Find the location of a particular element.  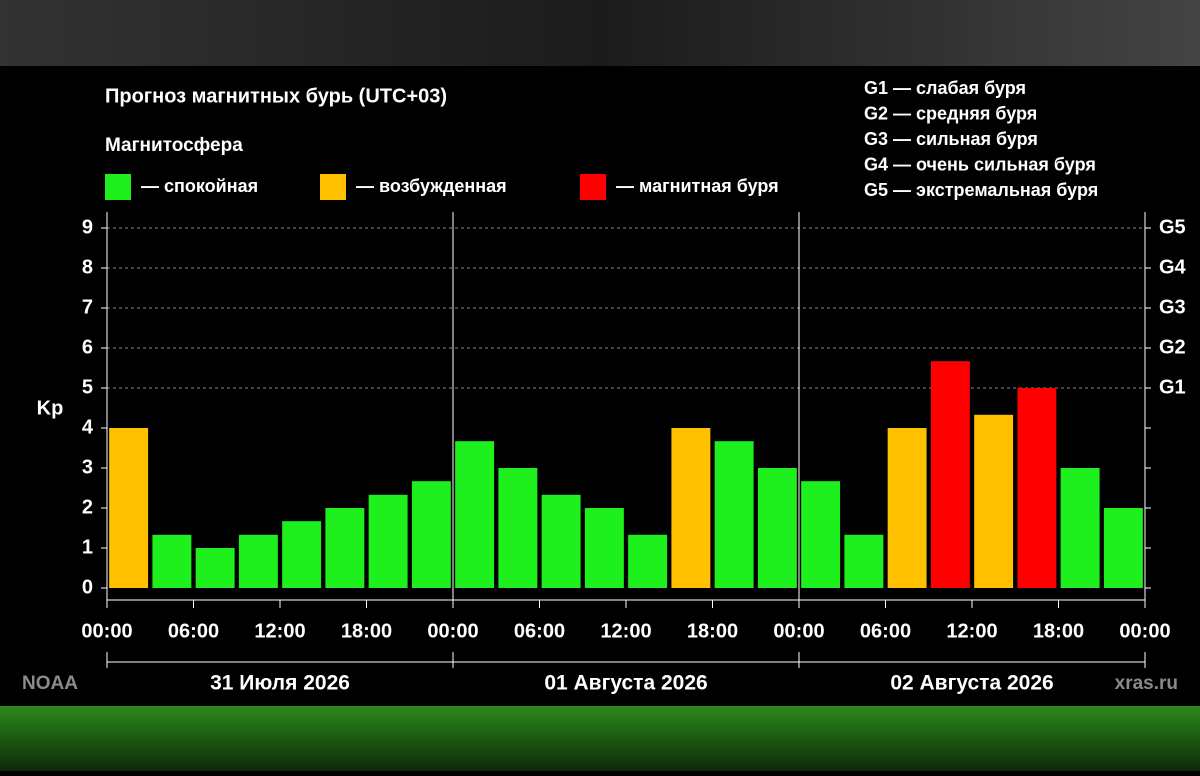

chart-title: Прогноз магнитных бурь (UTC+03) is located at coordinates (276, 96).